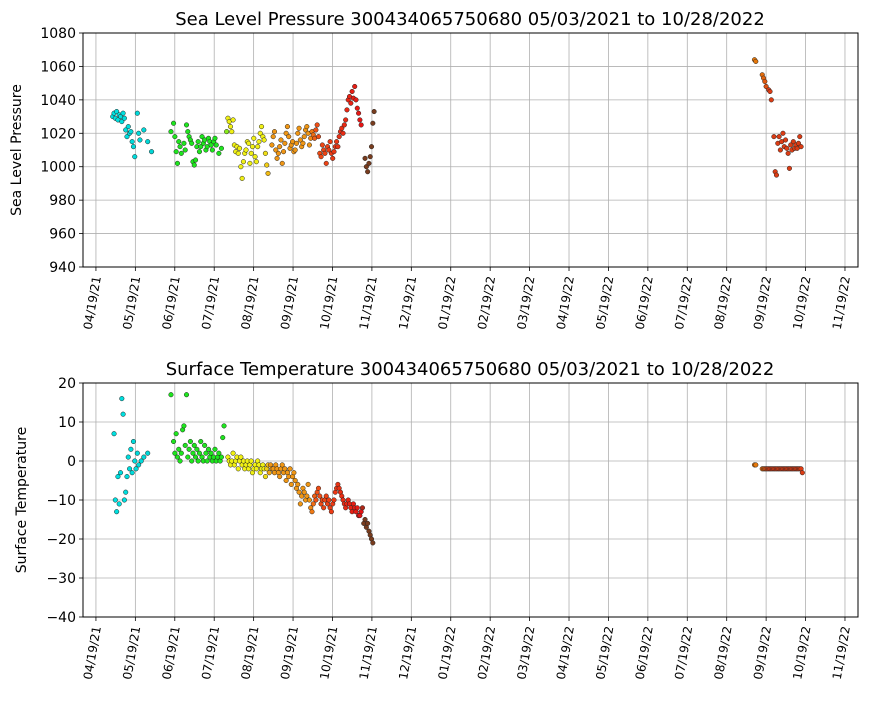 The height and width of the screenshot is (704, 870). Describe the element at coordinates (841, 303) in the screenshot. I see `x-tick-label: 11/19/22` at that location.